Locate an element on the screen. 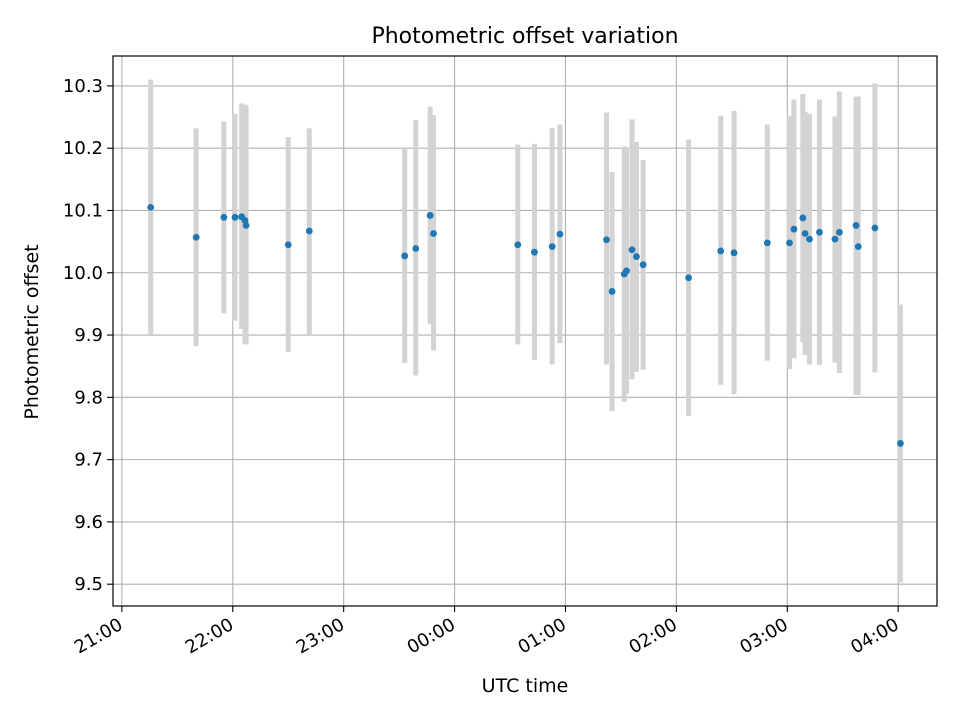 The image size is (960, 720). y-tick-label: 9.5 is located at coordinates (88, 584).